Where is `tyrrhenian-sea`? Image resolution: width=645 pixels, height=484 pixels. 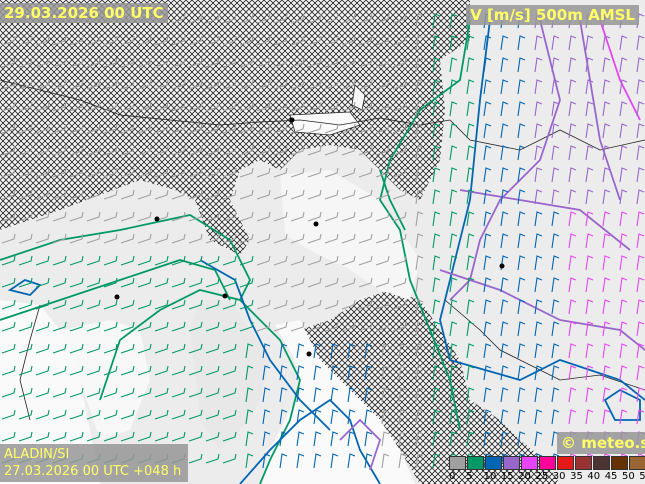
tyrrhenian-sea is located at coordinates (50, 392).